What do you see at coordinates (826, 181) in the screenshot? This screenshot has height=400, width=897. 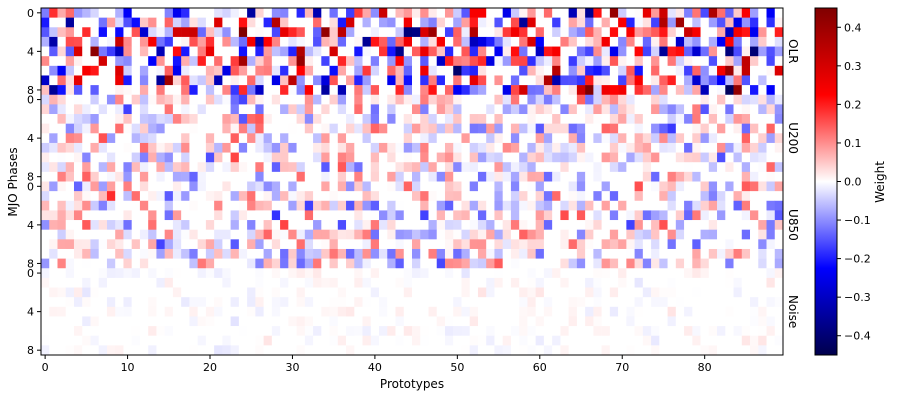 I see `colorbar` at bounding box center [826, 181].